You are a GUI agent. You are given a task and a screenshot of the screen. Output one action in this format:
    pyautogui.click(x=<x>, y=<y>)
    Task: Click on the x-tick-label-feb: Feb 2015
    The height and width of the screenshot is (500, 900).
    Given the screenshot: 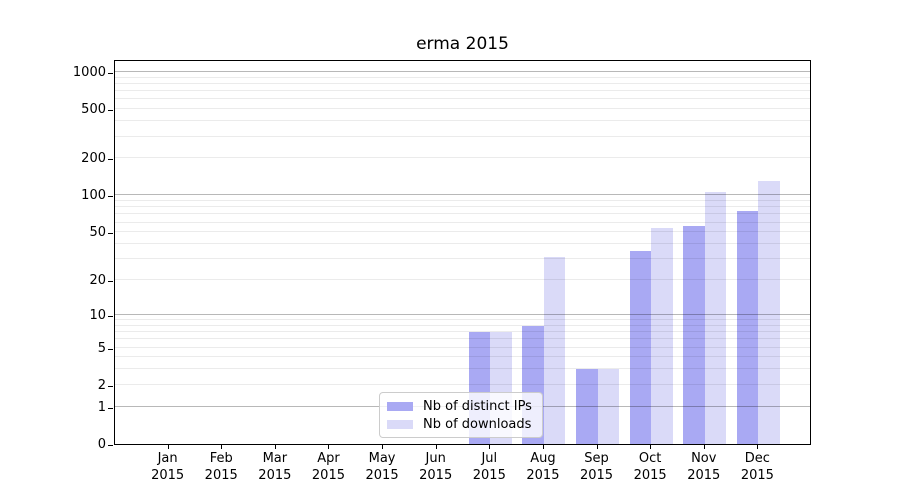 What is the action you would take?
    pyautogui.click(x=221, y=467)
    